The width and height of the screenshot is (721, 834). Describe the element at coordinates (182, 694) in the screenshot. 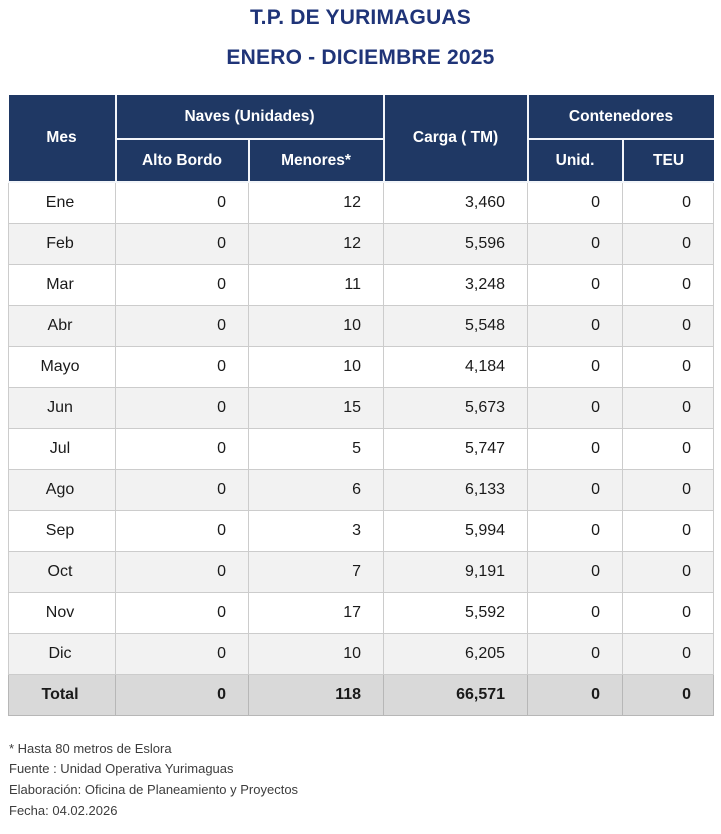

I see `cell-total-alto-bordo: 0` at that location.